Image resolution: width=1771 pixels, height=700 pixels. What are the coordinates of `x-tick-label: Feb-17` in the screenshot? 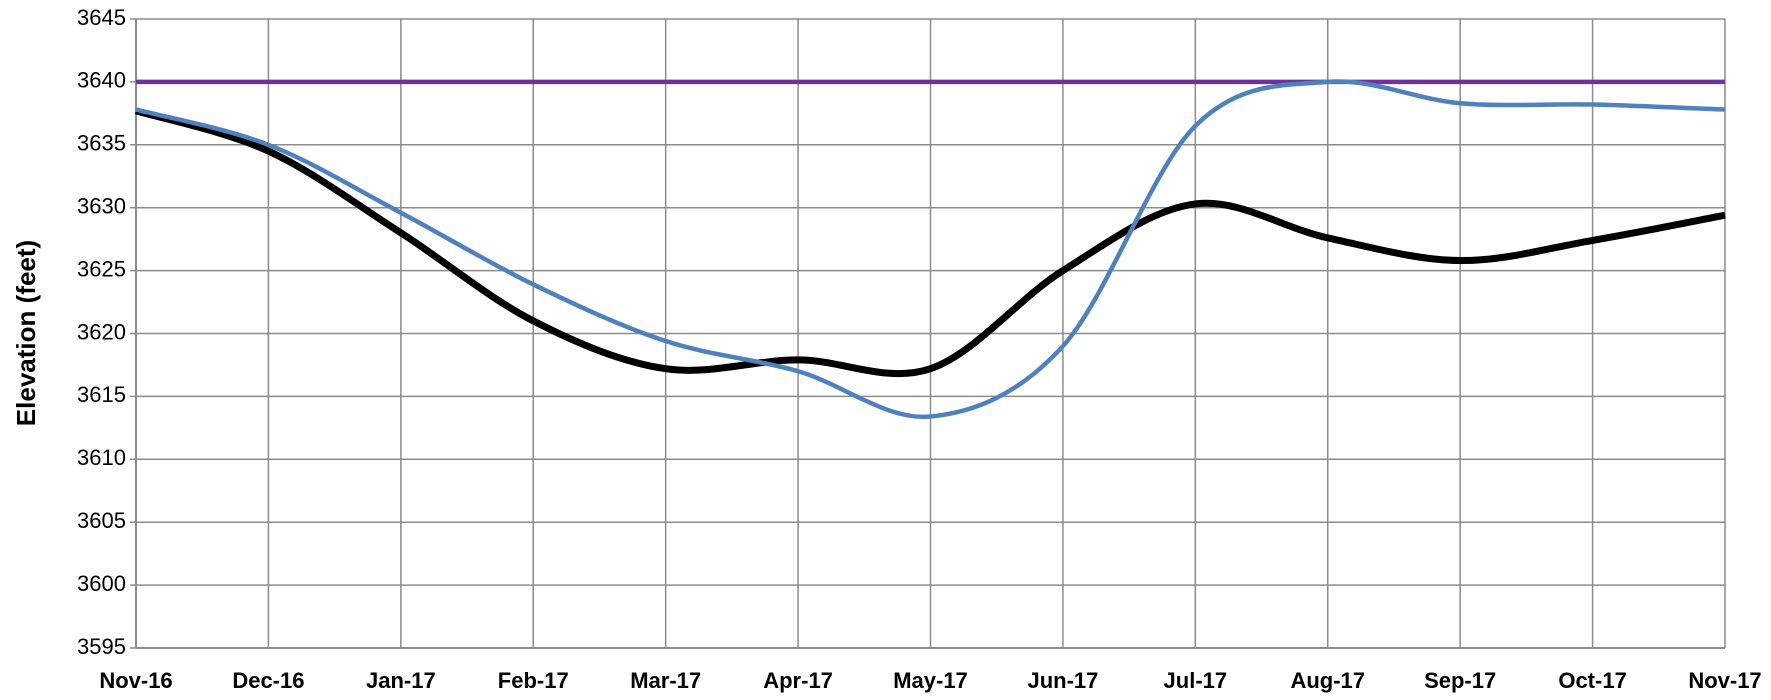 It's located at (533, 680).